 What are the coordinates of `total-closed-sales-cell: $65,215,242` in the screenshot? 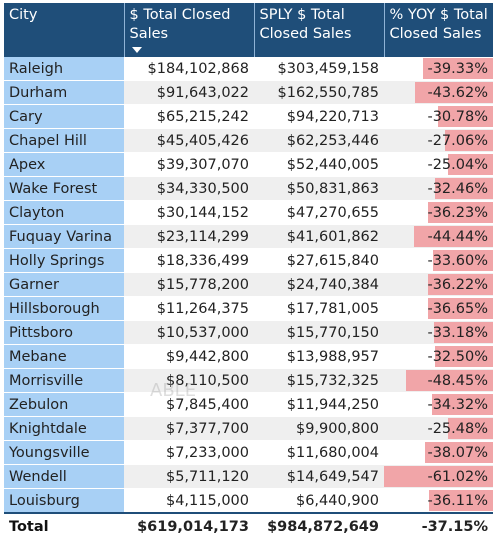 It's located at (189, 116).